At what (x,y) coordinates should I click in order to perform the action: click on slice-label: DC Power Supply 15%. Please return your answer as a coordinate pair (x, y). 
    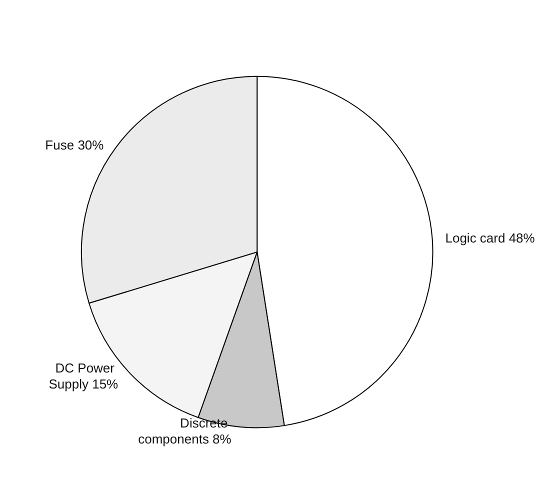
    Looking at the image, I should click on (83, 376).